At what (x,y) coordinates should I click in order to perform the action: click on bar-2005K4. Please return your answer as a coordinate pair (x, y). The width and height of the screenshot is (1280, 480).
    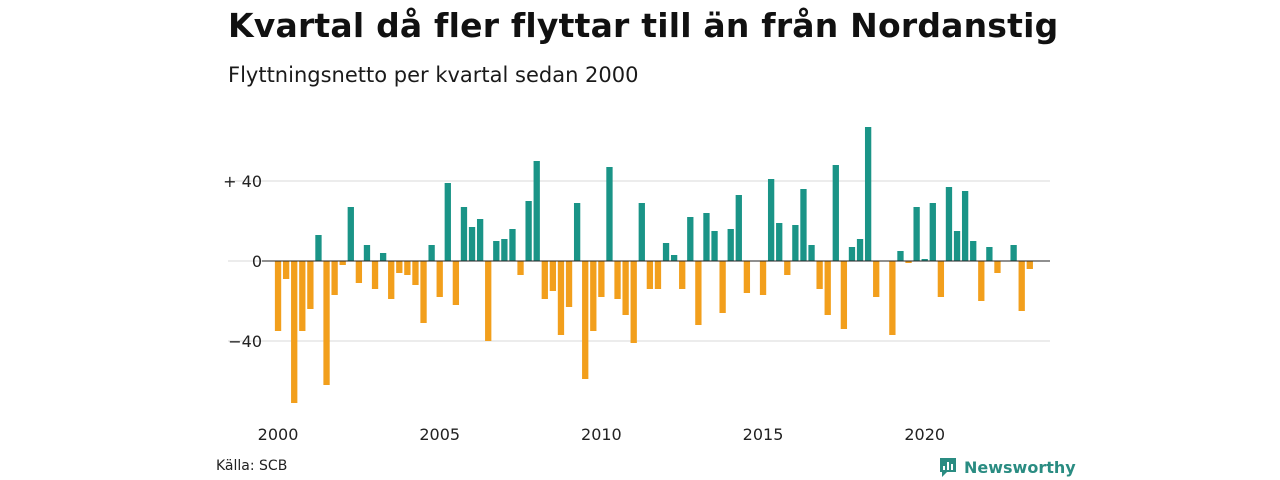
    Looking at the image, I should click on (464, 234).